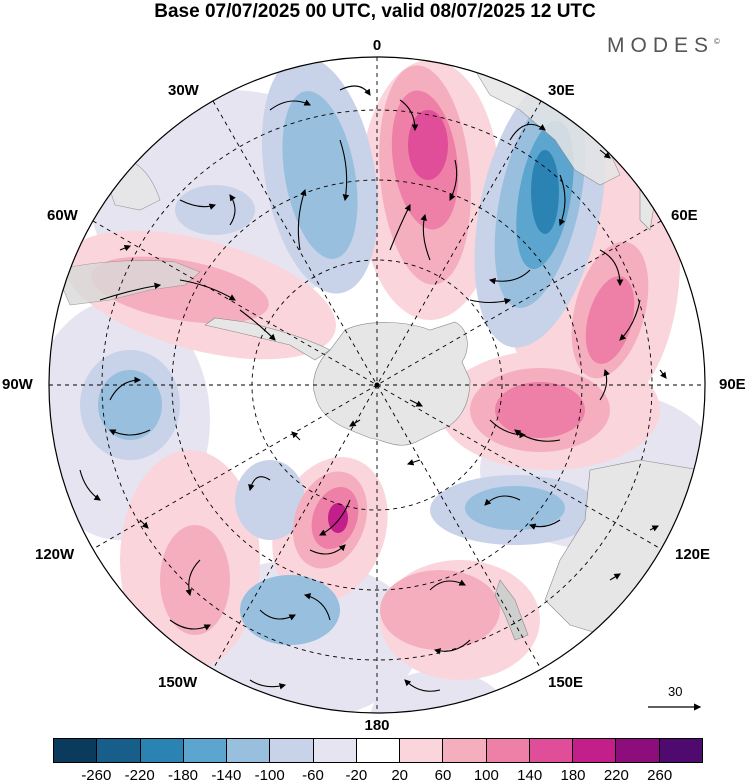  What do you see at coordinates (267, 339) in the screenshot?
I see `antarctic-peninsula` at bounding box center [267, 339].